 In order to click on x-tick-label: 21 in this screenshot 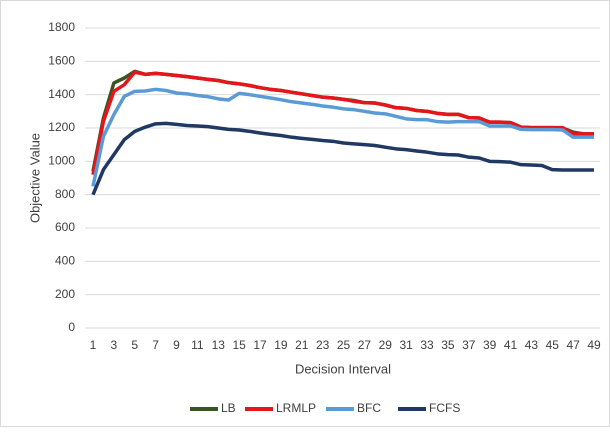, I will do `click(302, 345)`.